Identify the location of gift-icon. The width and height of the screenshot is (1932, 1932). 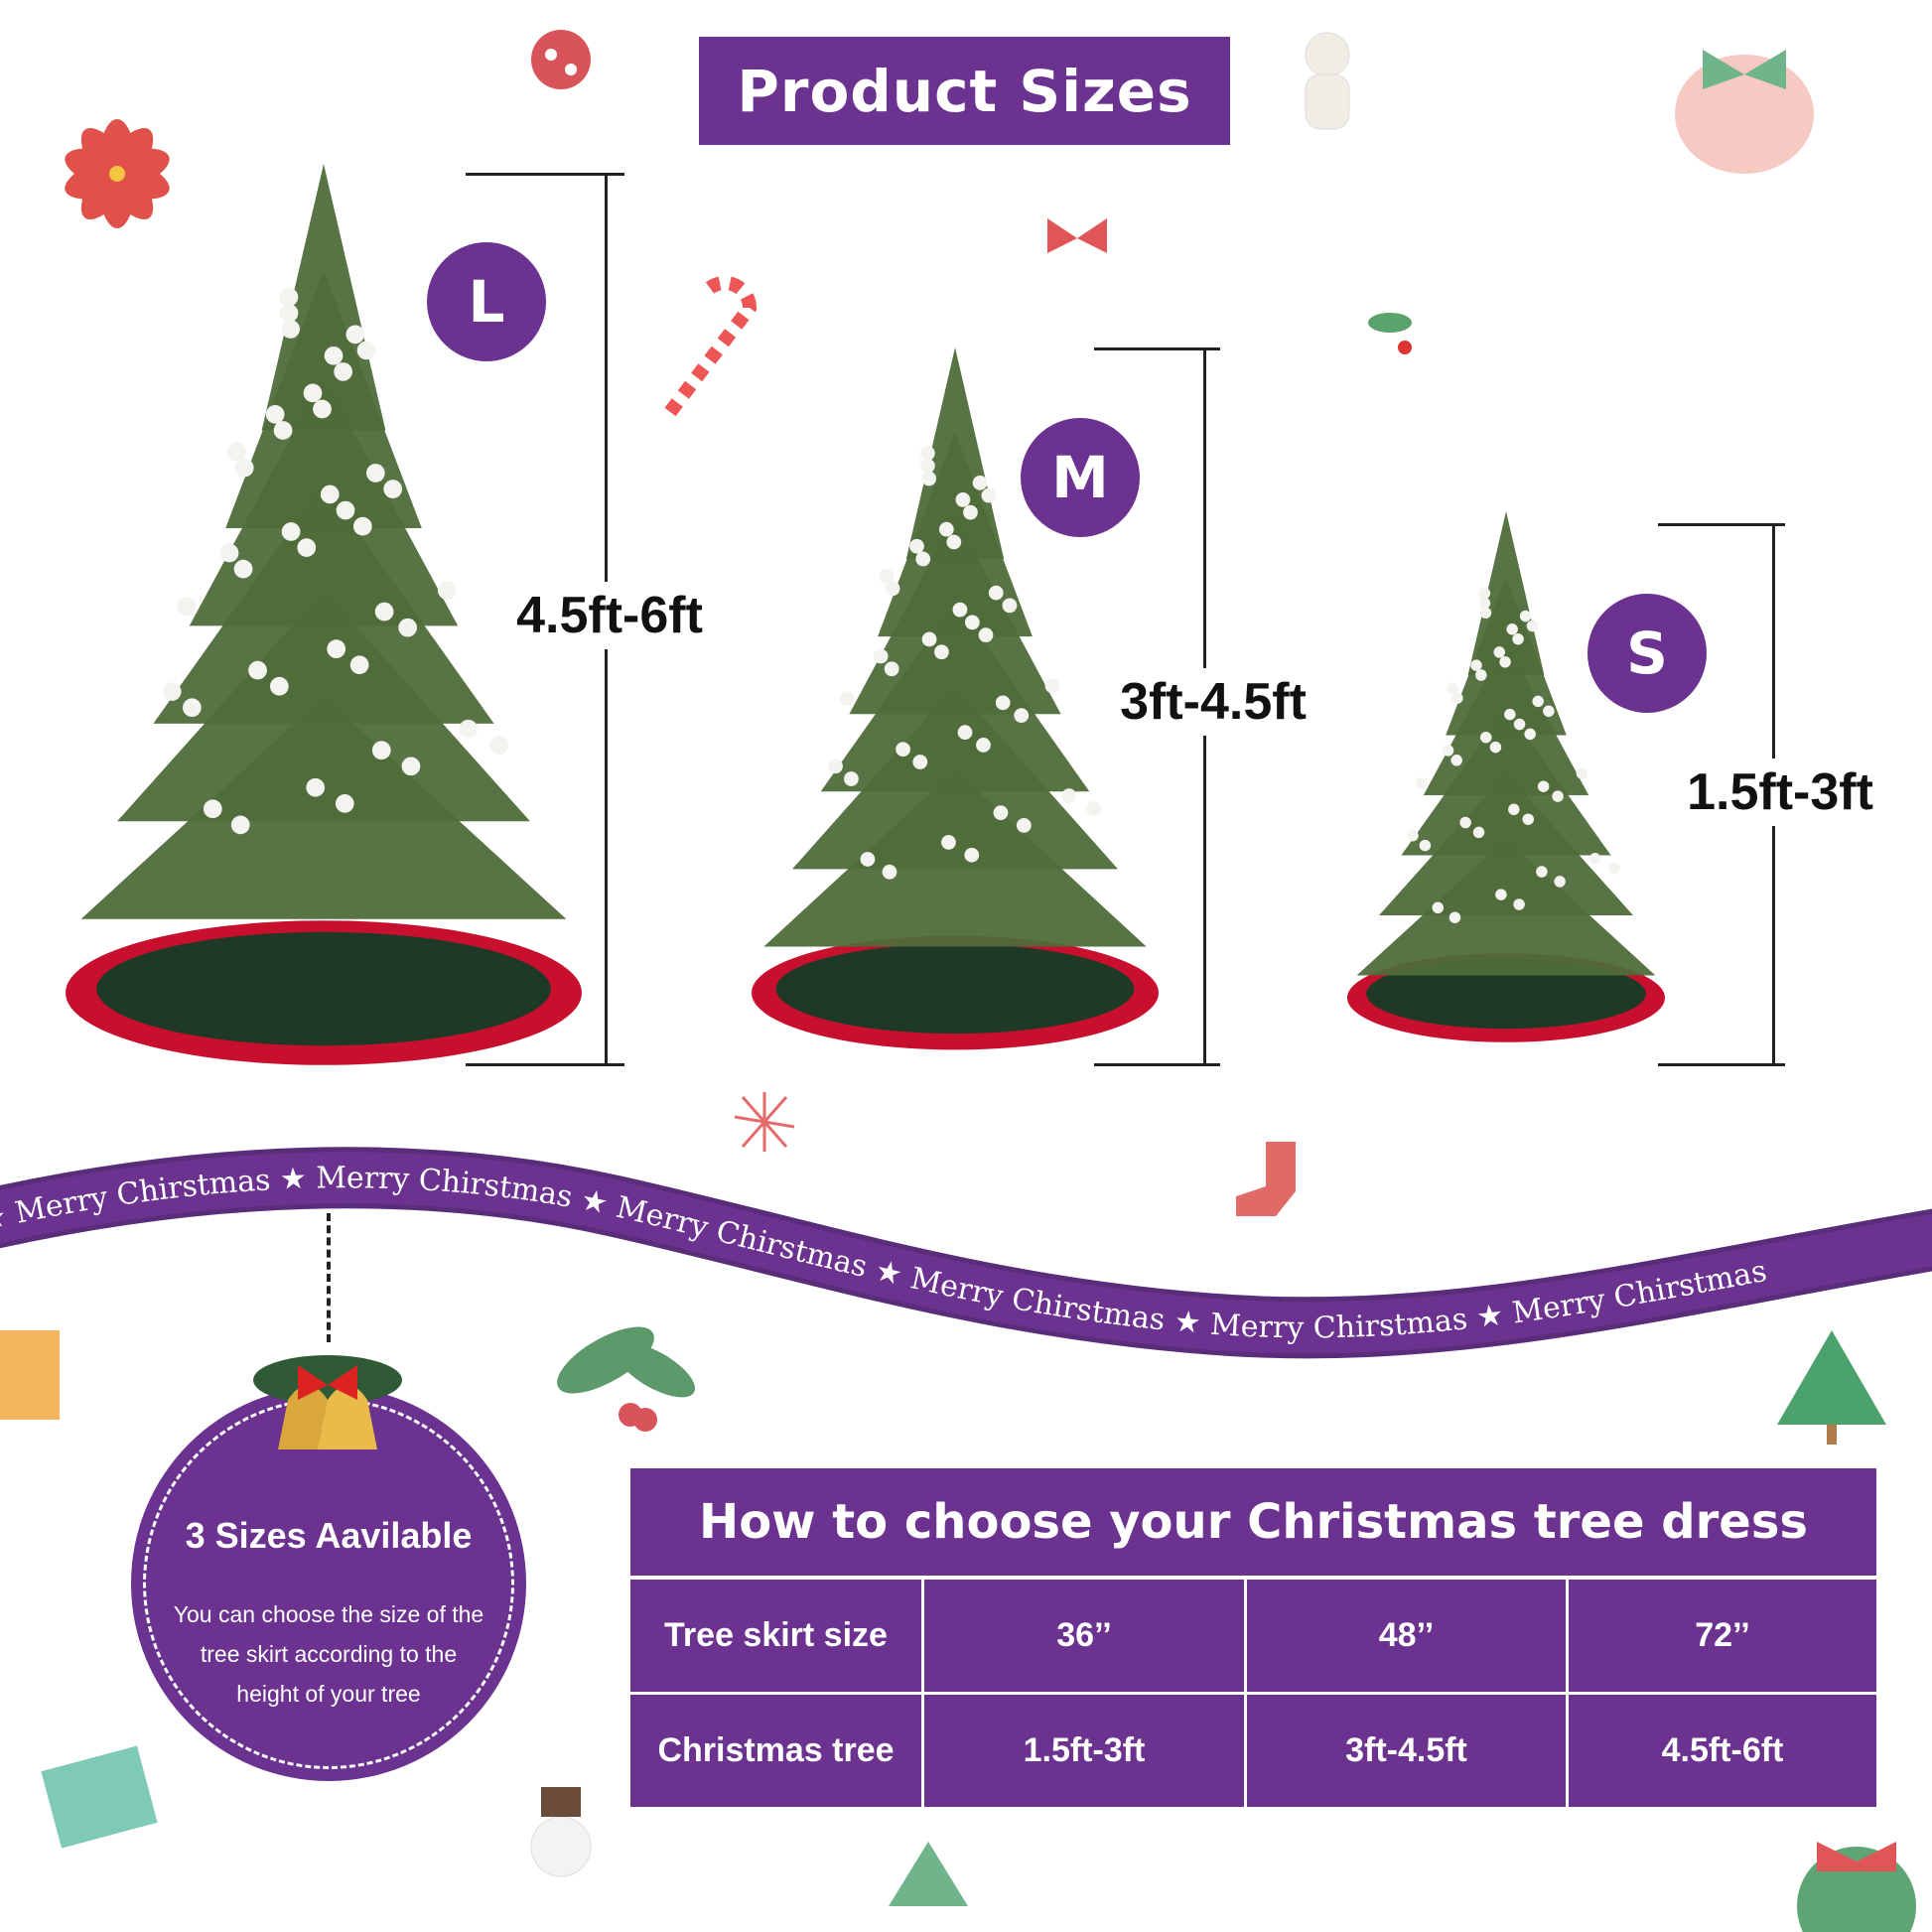
(79, 1589).